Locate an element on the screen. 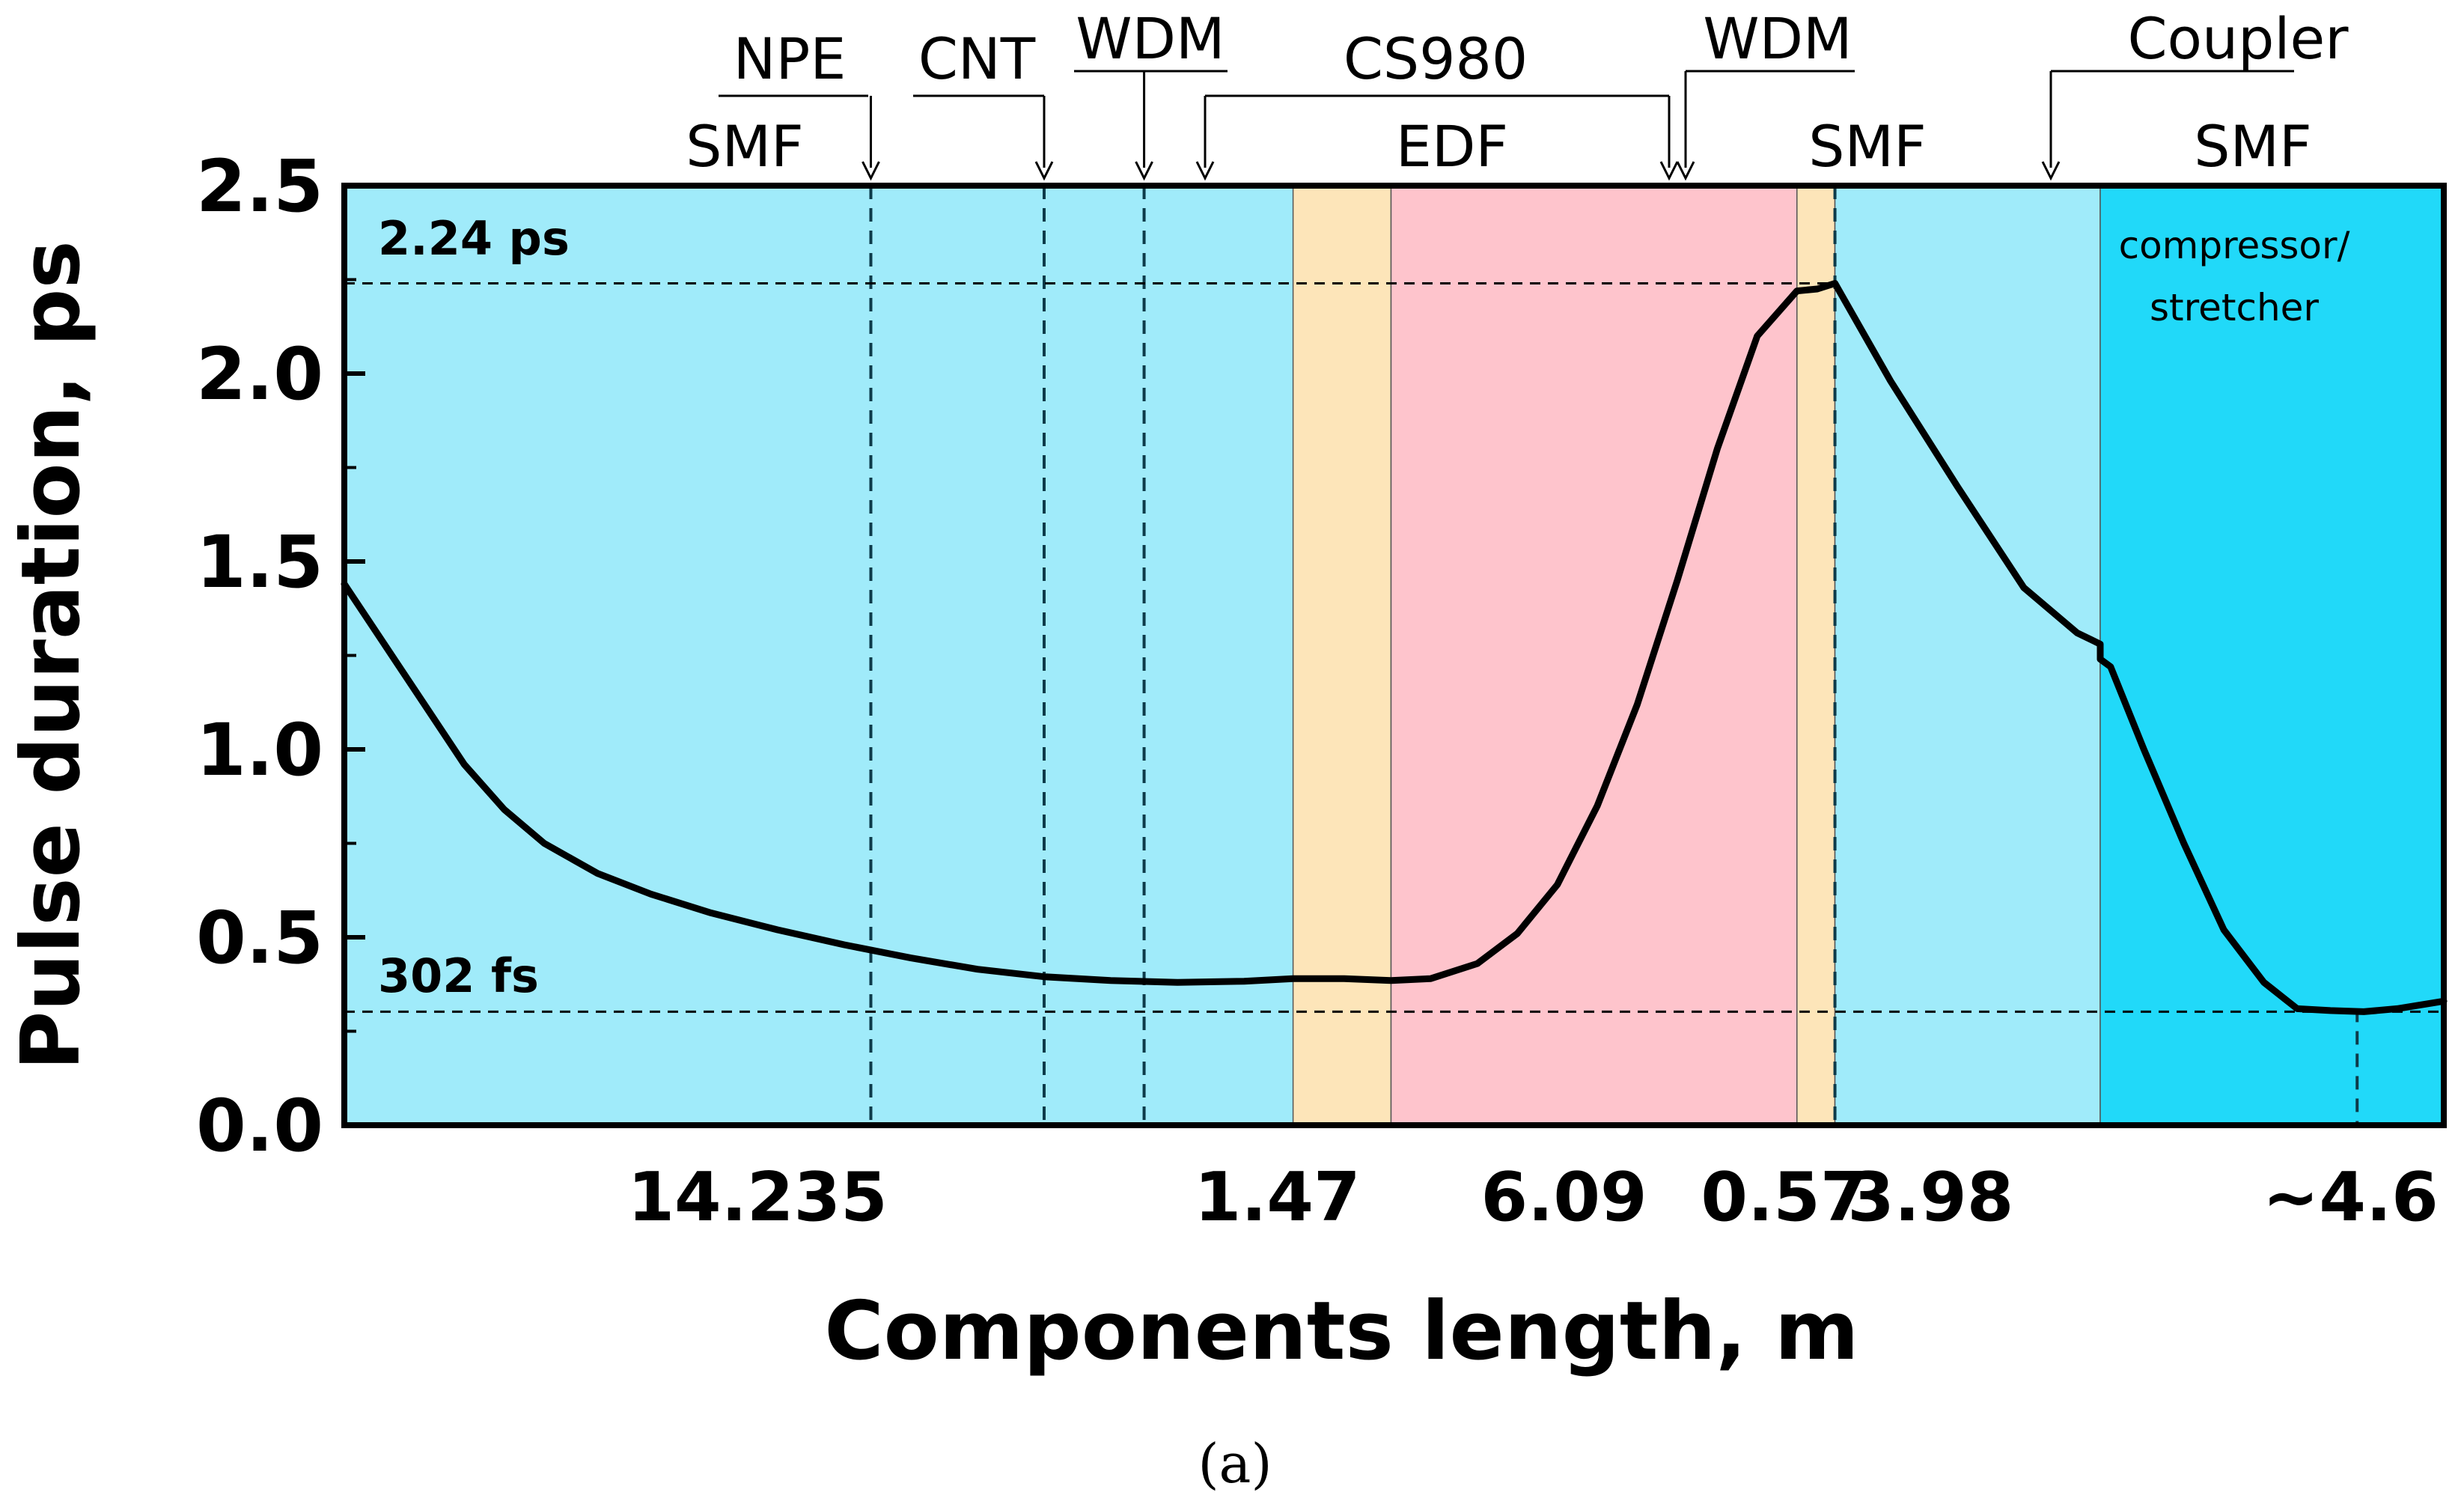  wdm2-arrow-head is located at coordinates (1686, 171).